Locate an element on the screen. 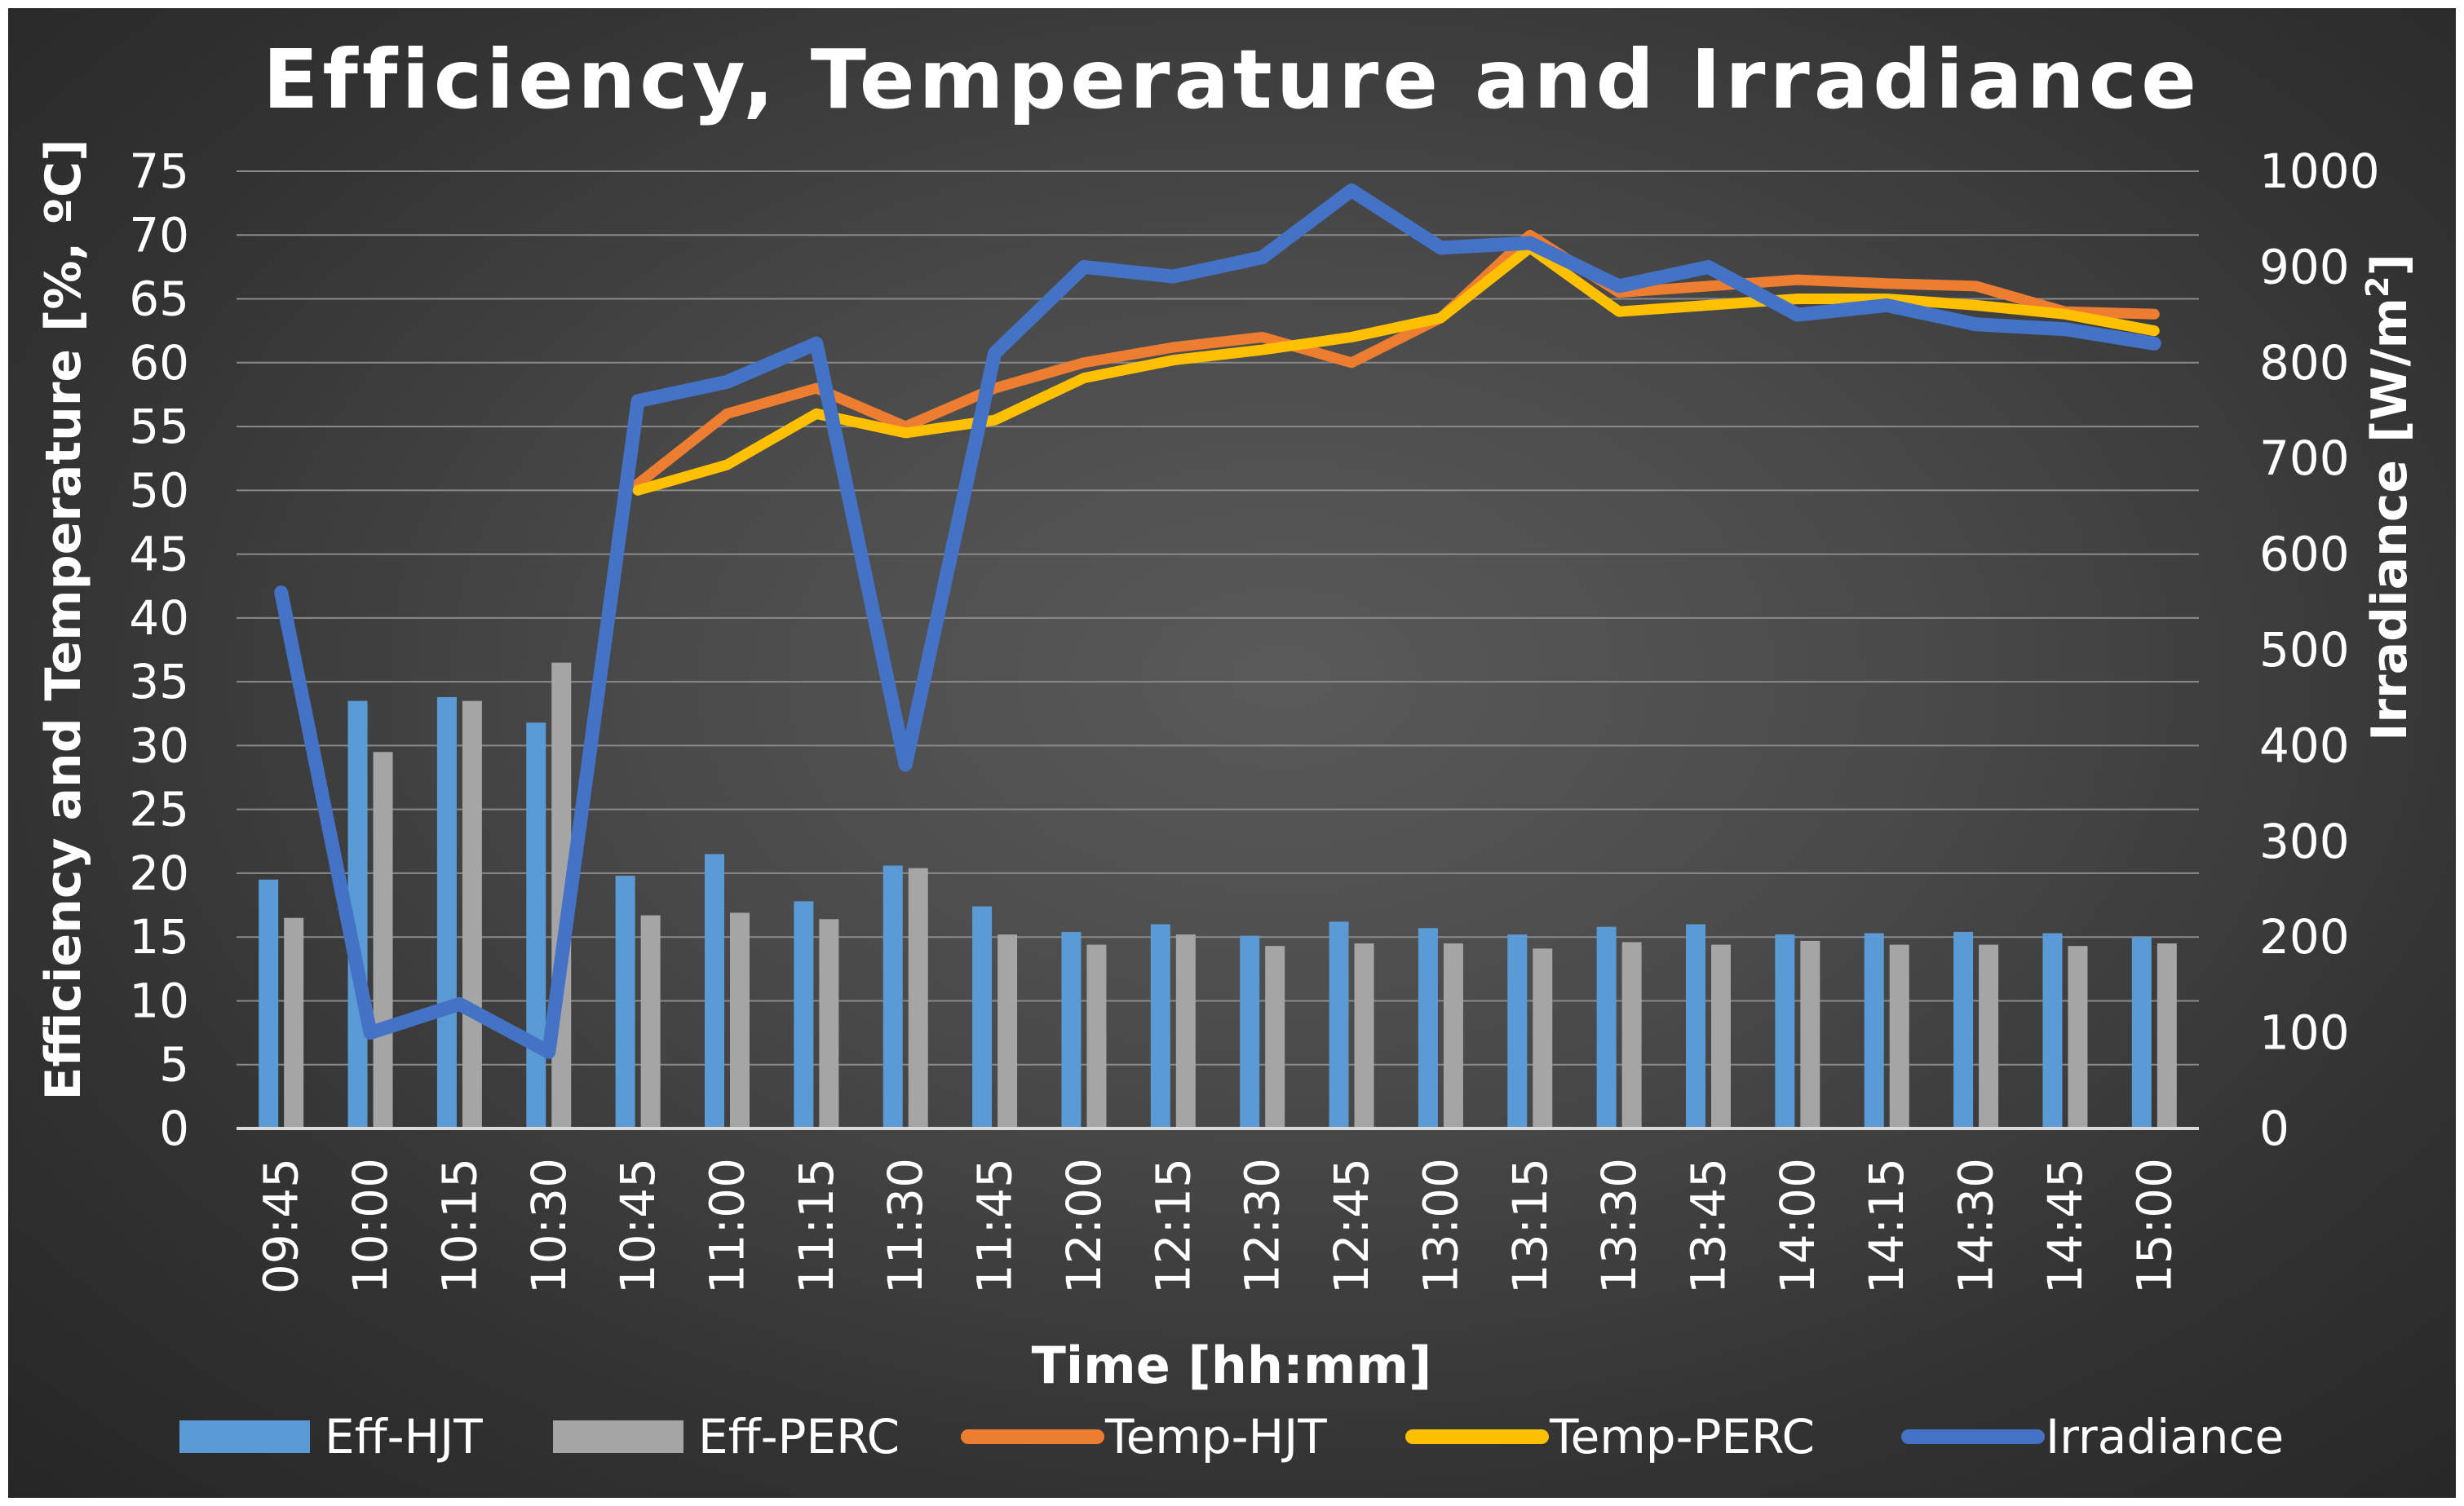  right-y-tick-label: 500 is located at coordinates (2304, 650).